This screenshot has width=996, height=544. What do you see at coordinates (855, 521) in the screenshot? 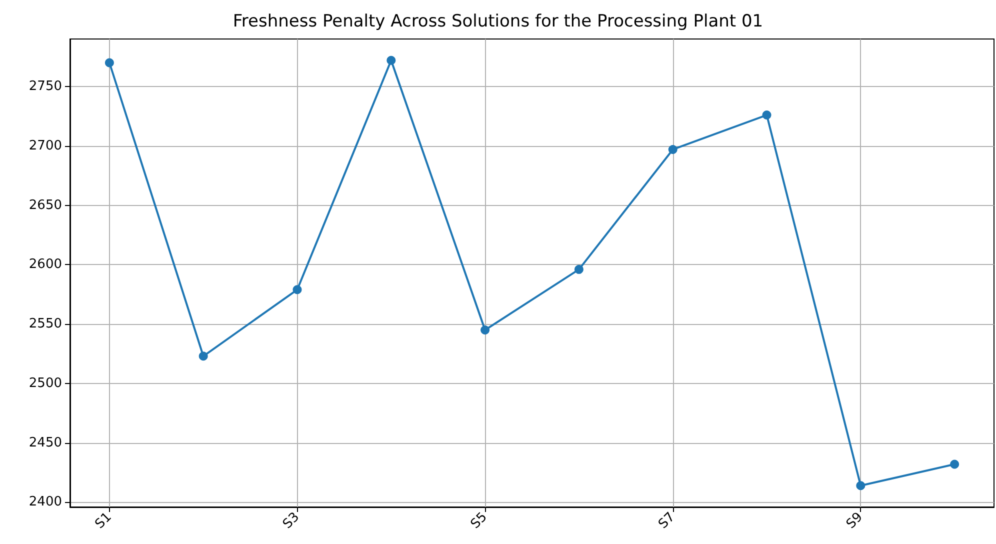
I see `x-tick-label: S9` at bounding box center [855, 521].